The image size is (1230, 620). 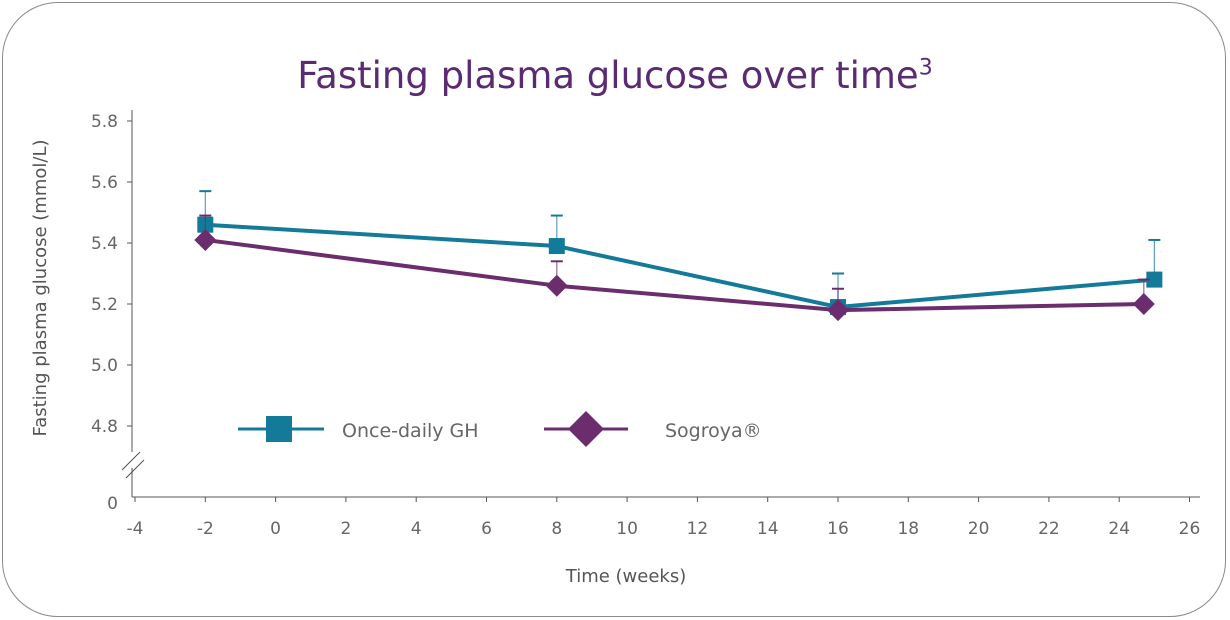 I want to click on x-tick-label: 4, so click(x=416, y=529).